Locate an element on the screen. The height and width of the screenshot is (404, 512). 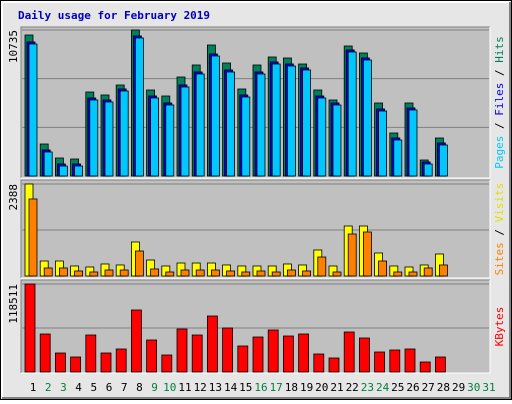
x-tick-label: 21 is located at coordinates (336, 387).